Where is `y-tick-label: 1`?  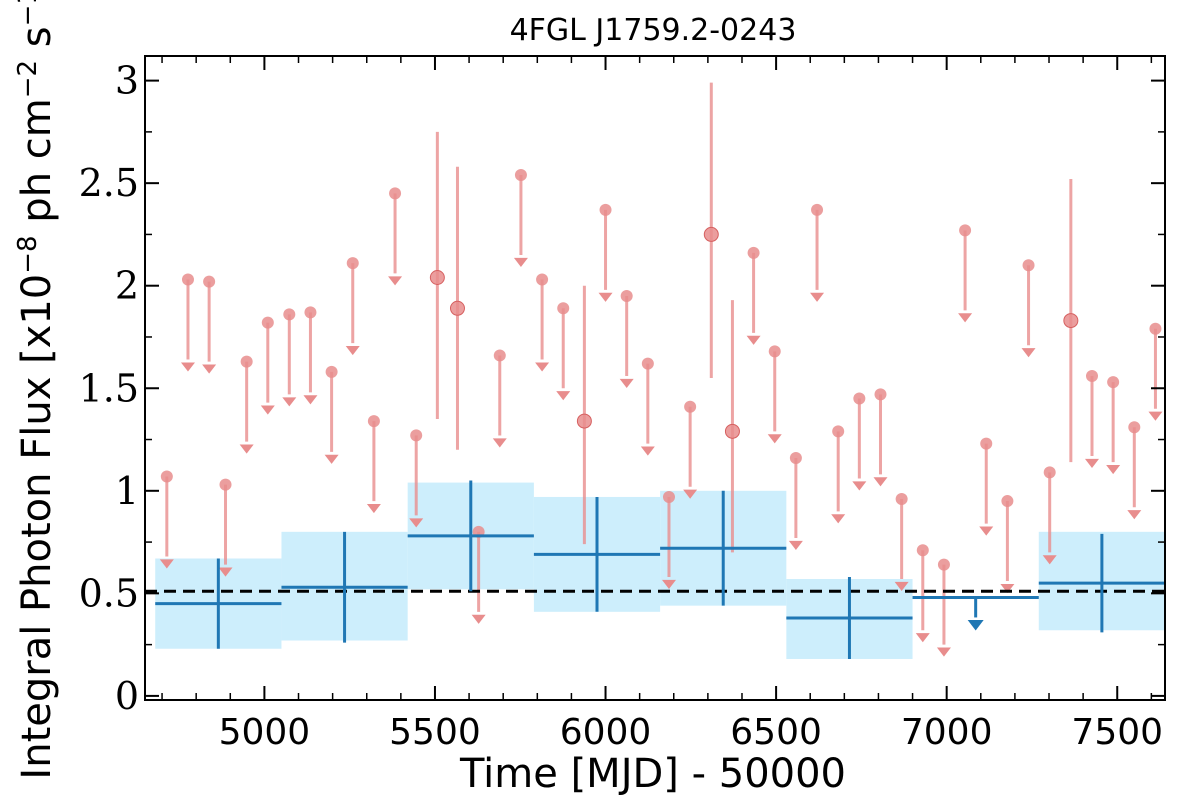 y-tick-label: 1 is located at coordinates (127, 491).